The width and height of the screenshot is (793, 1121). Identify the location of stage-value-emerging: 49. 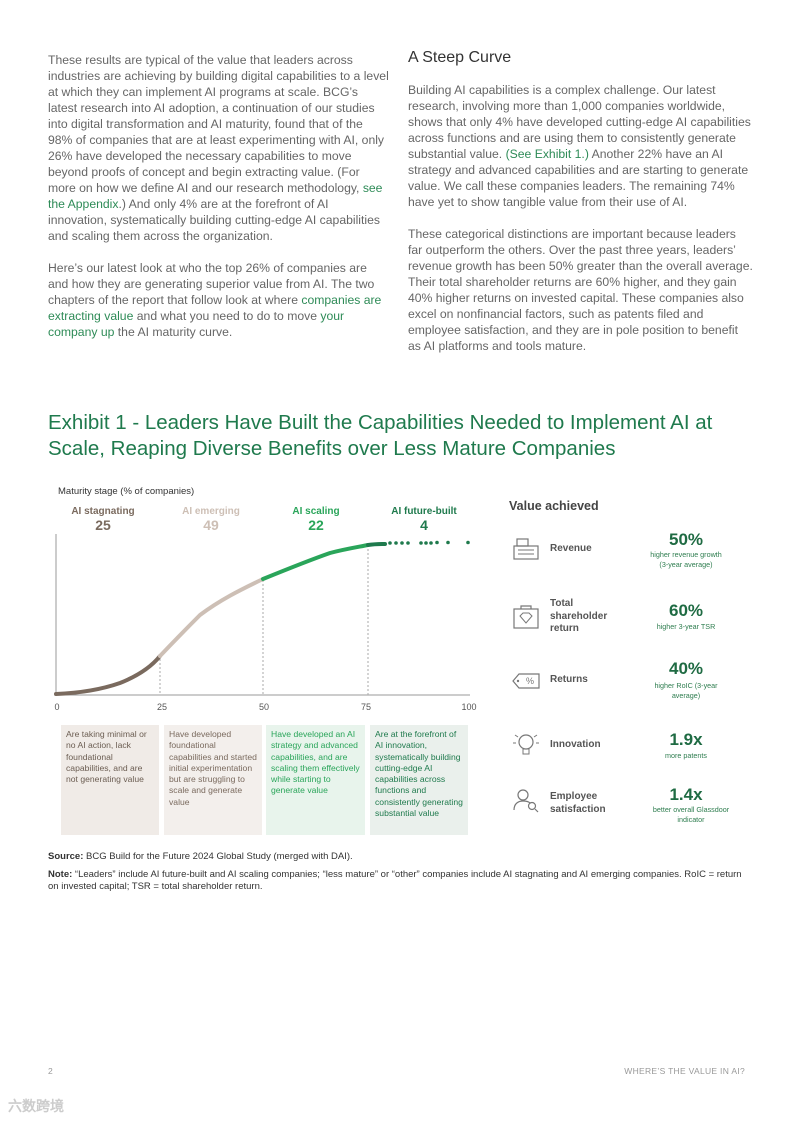
(211, 525).